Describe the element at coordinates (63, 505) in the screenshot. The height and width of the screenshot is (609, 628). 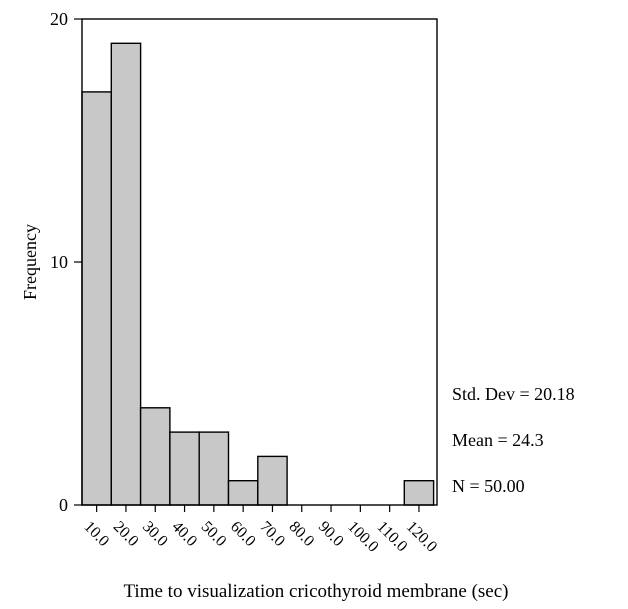
I see `y-tick-label: 0` at that location.